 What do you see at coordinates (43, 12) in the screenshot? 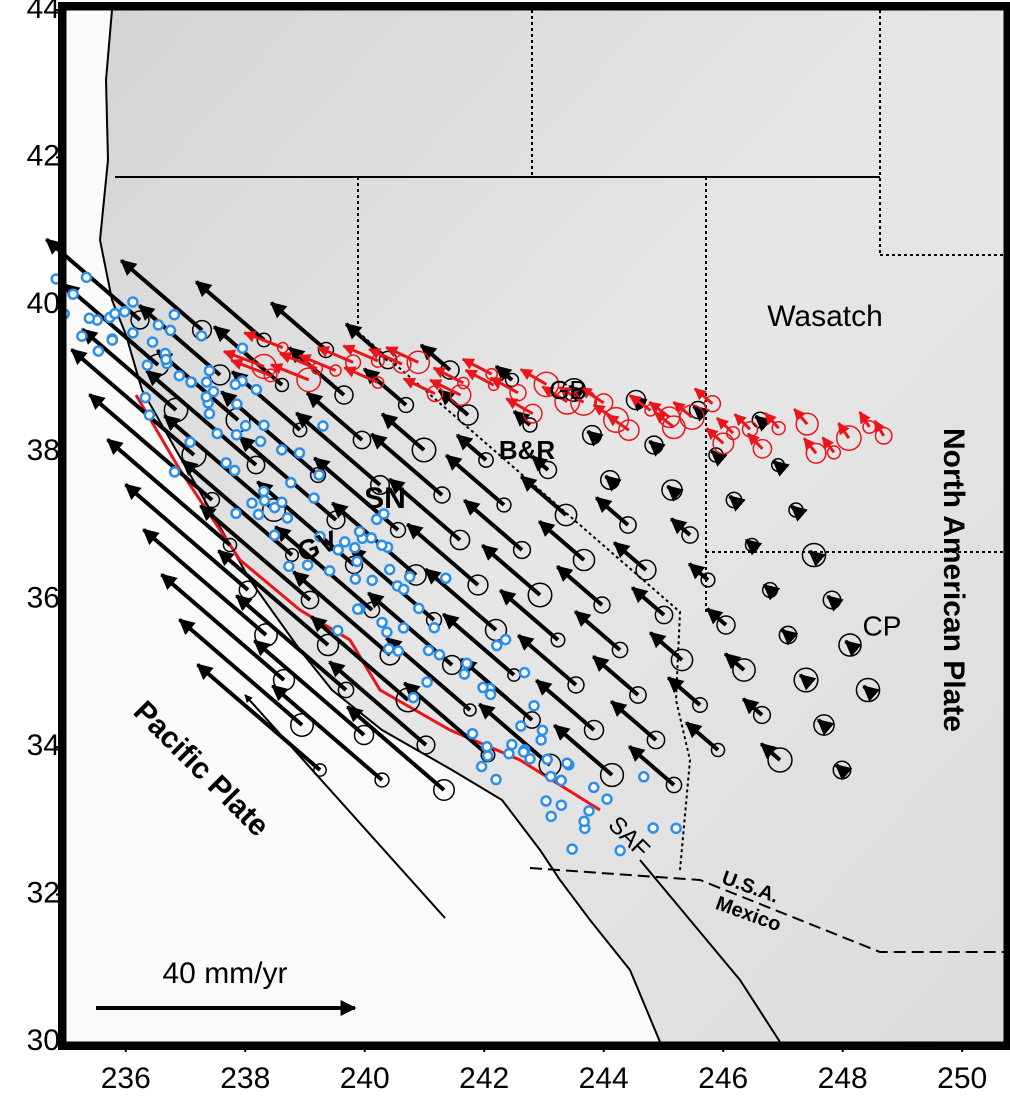
I see `y-tick-label: 44` at bounding box center [43, 12].